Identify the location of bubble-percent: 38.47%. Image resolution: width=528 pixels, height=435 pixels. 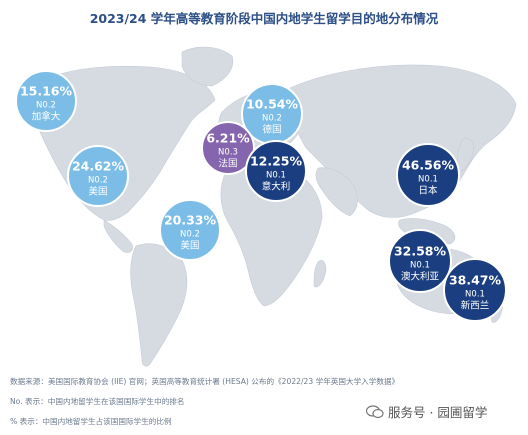
(475, 280).